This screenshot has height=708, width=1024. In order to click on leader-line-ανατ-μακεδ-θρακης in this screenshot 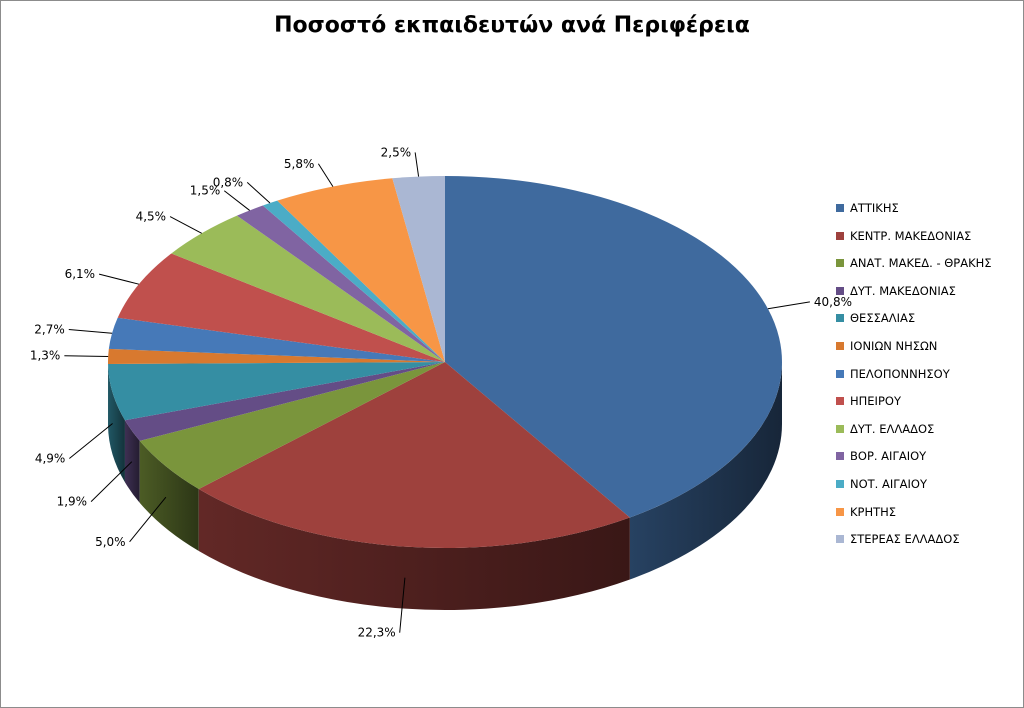, I will do `click(148, 519)`.